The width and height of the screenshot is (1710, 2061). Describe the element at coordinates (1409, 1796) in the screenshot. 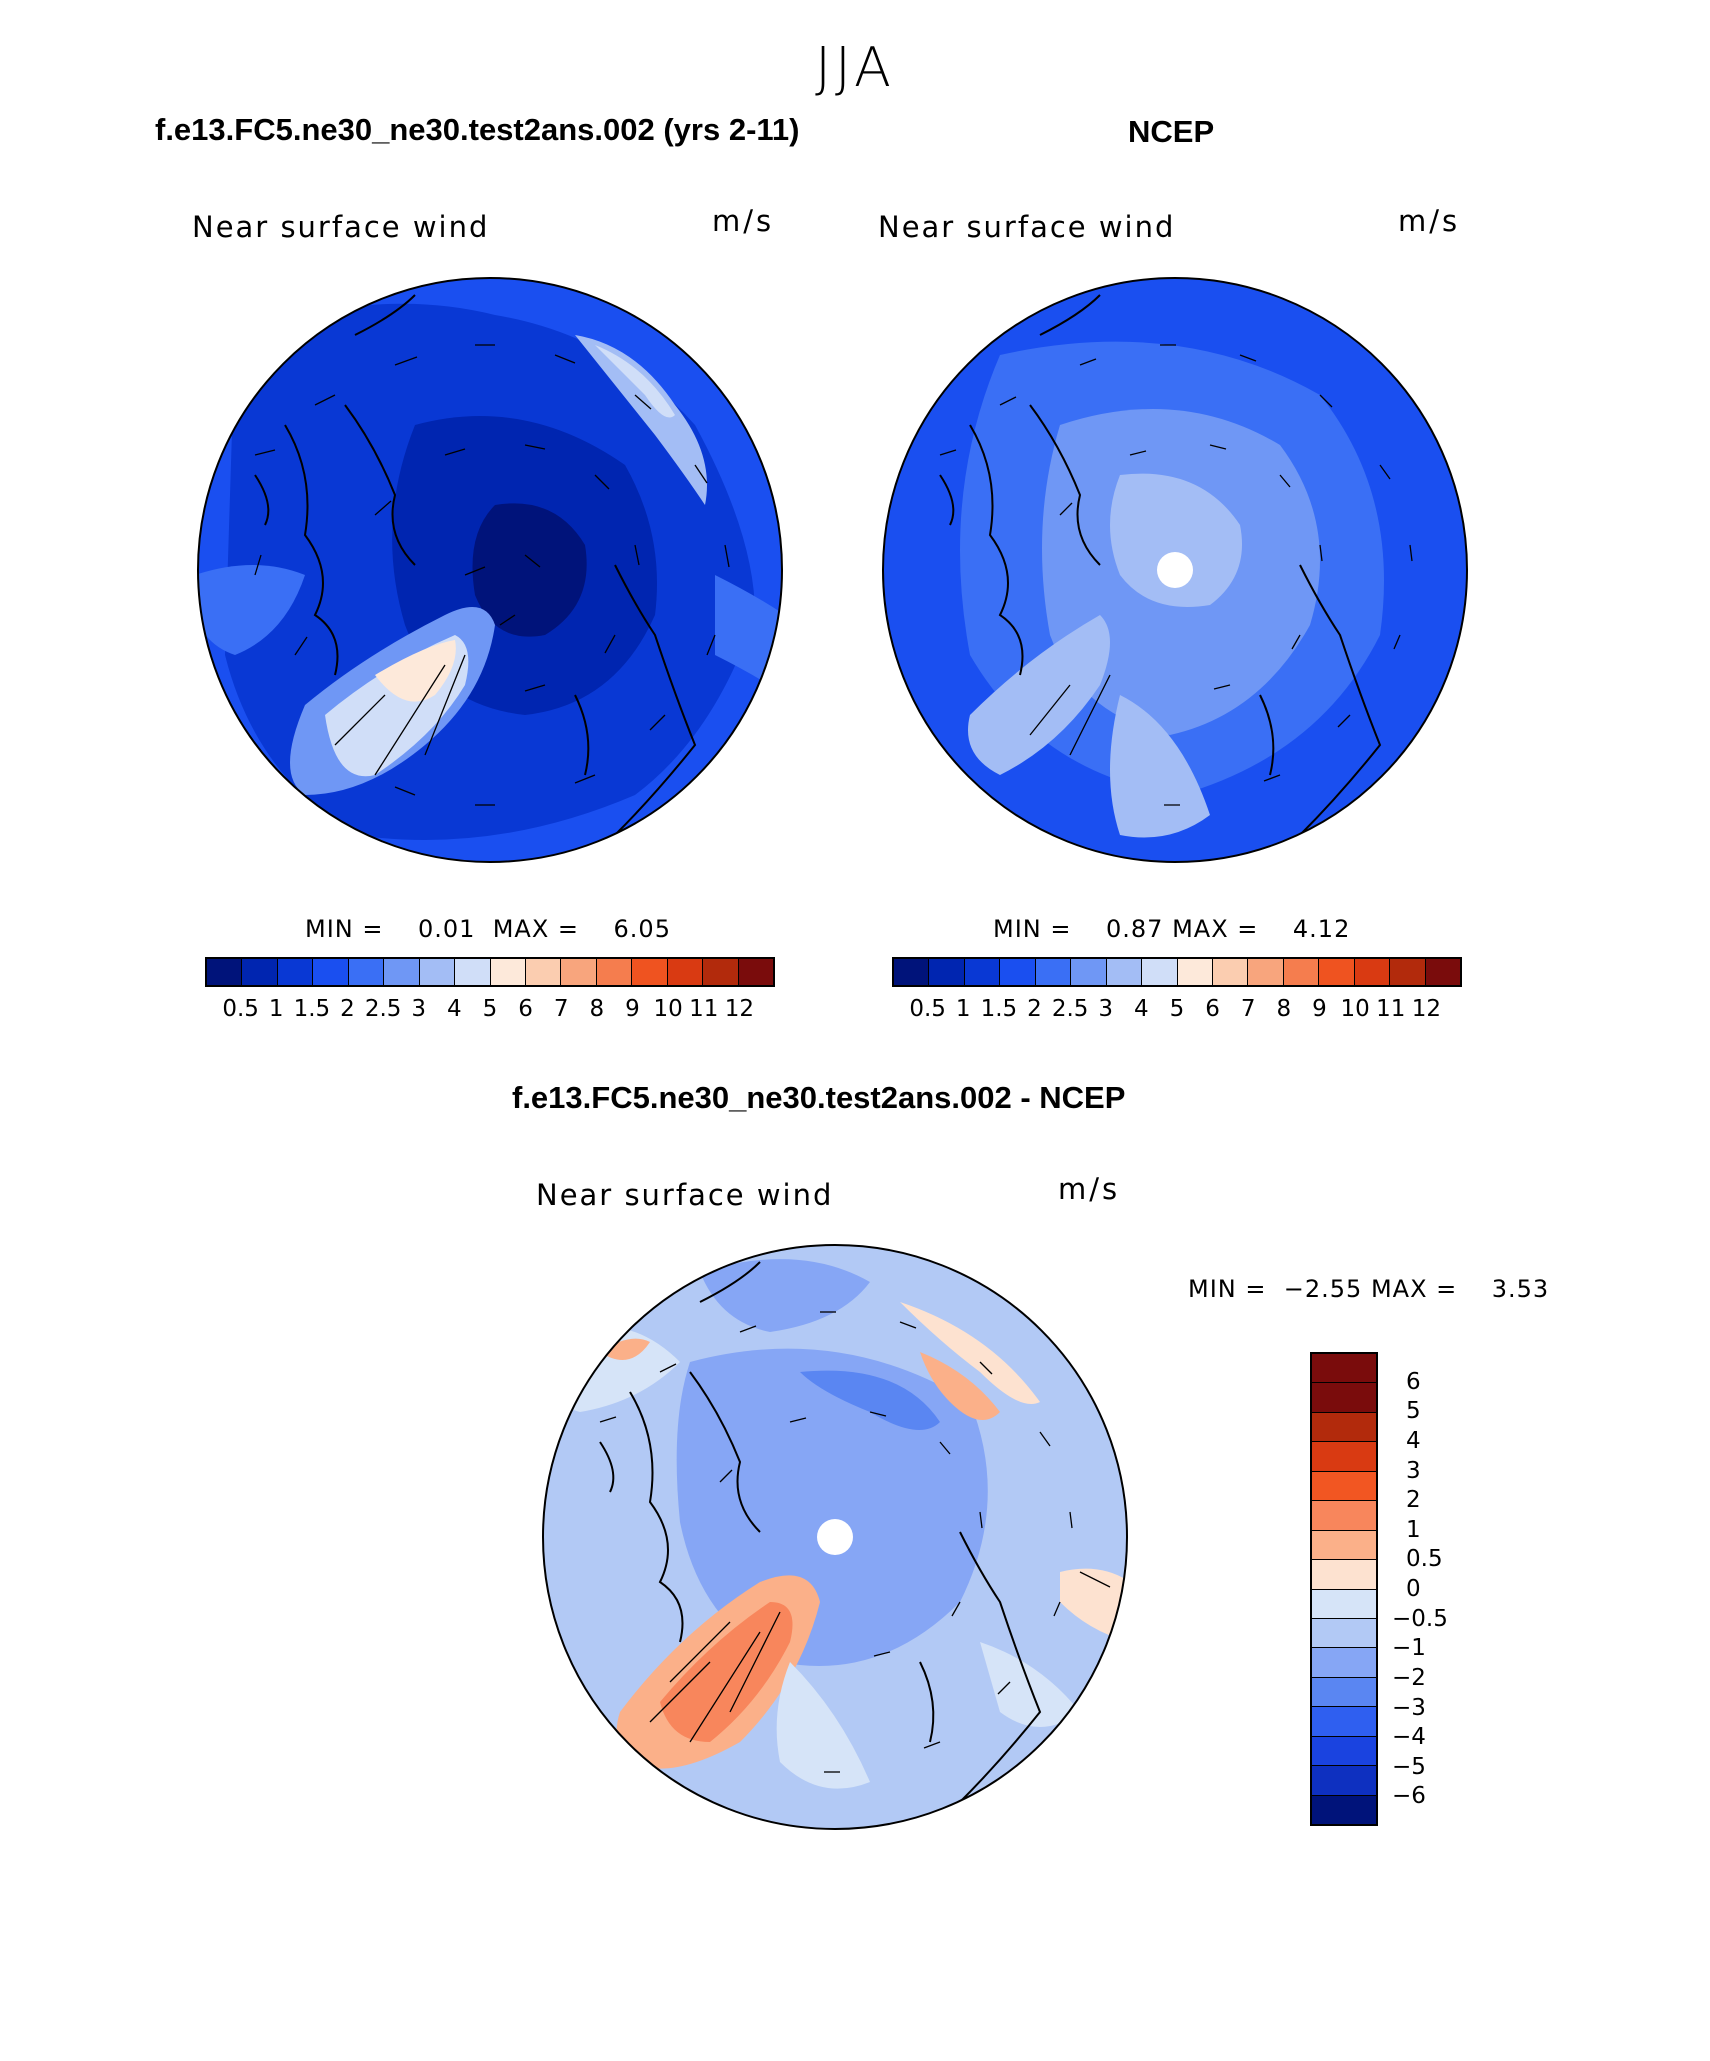

I see `panel-diff-colorbar-tick-label: −6` at that location.